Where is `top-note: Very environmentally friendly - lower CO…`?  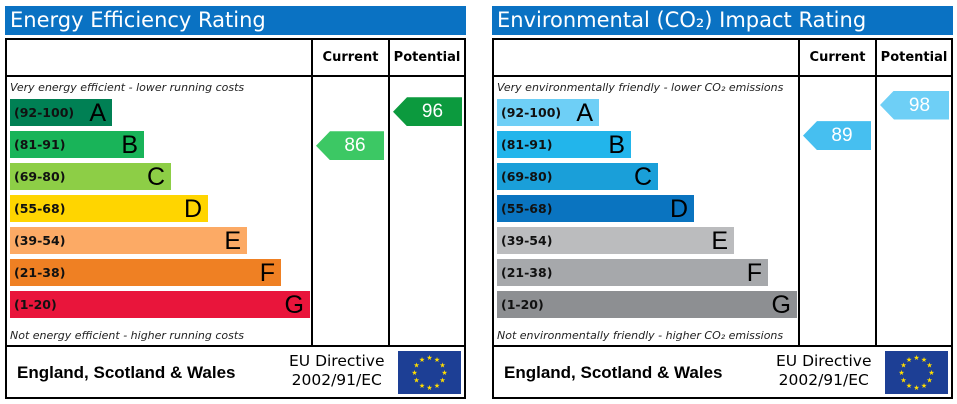 top-note: Very environmentally friendly - lower CO… is located at coordinates (640, 87).